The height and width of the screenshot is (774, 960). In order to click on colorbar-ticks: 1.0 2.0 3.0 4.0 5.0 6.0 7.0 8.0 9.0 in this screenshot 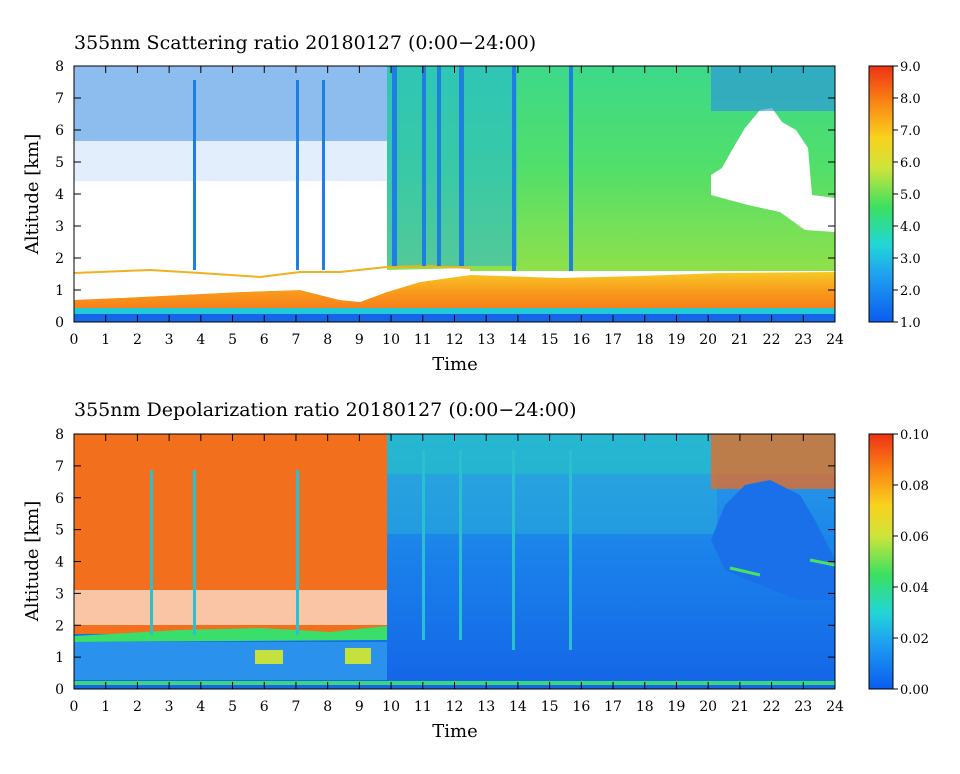, I will do `click(907, 195)`.